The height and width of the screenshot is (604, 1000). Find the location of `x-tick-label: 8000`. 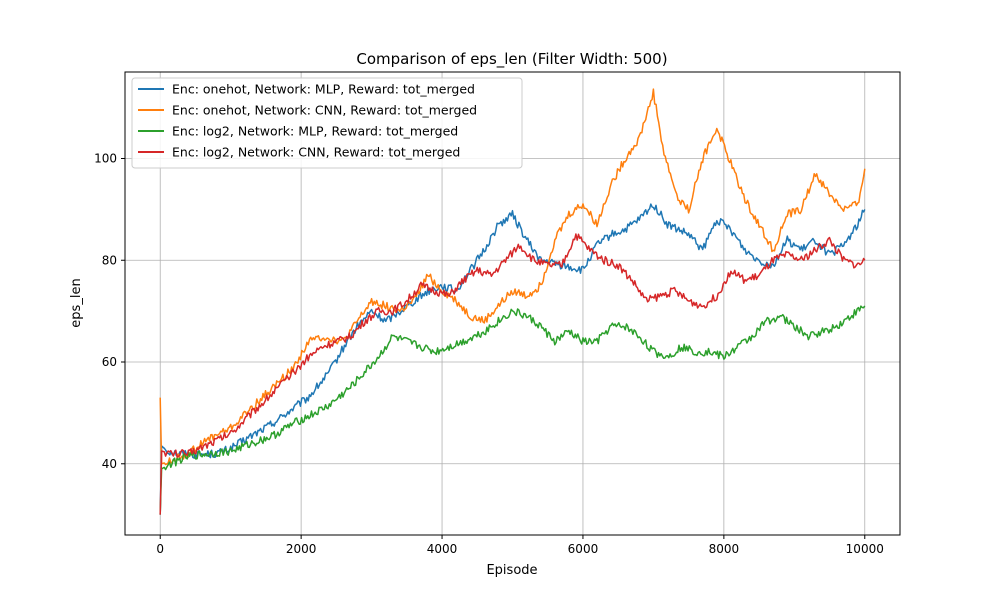

x-tick-label: 8000 is located at coordinates (724, 549).